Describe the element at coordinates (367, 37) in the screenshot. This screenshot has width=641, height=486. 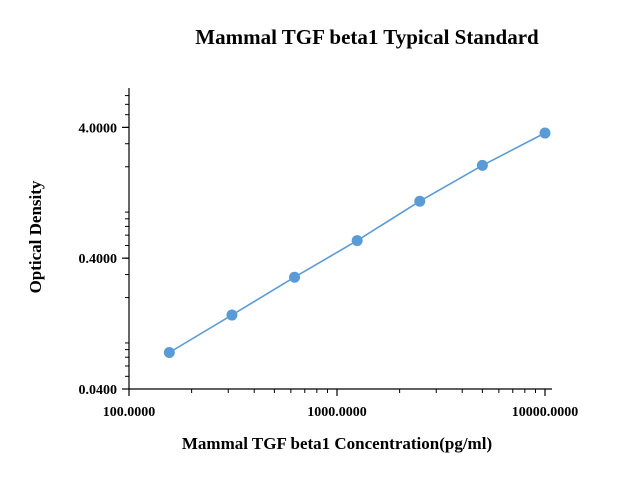
I see `chart-title: Mammal TGF beta1 Typical Standard` at that location.